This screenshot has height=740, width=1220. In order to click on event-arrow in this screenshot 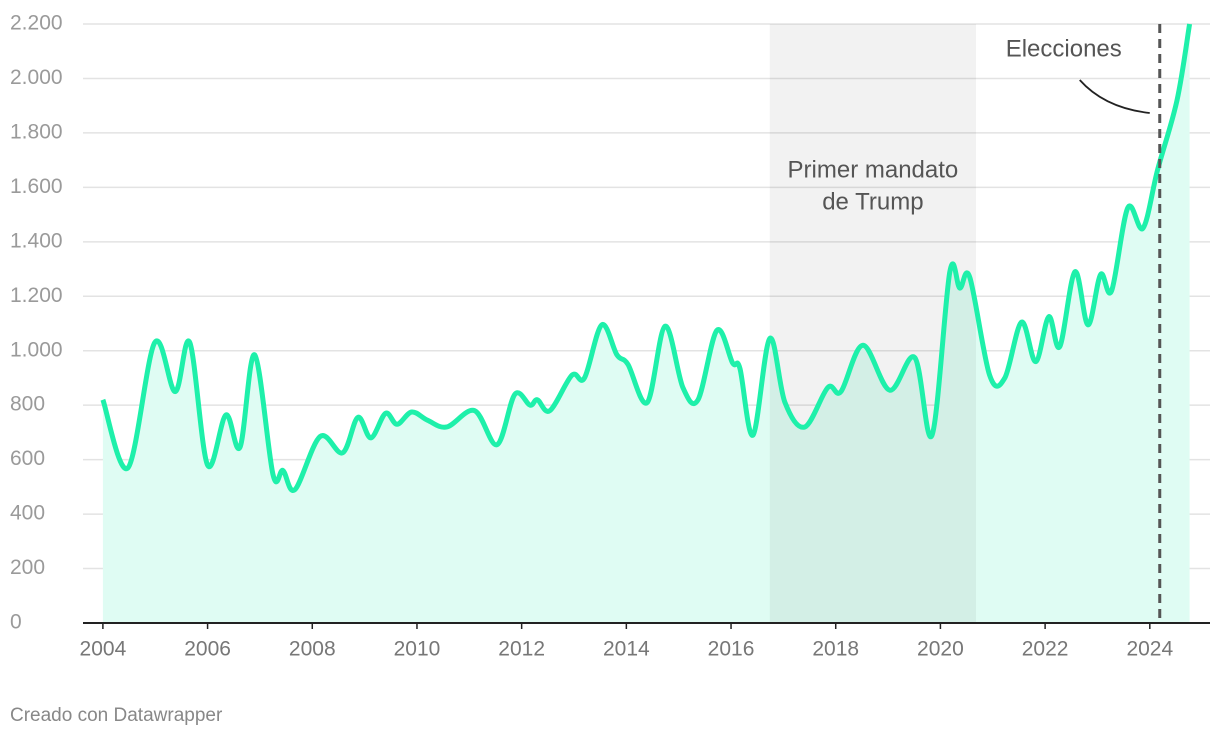, I will do `click(1114, 96)`.